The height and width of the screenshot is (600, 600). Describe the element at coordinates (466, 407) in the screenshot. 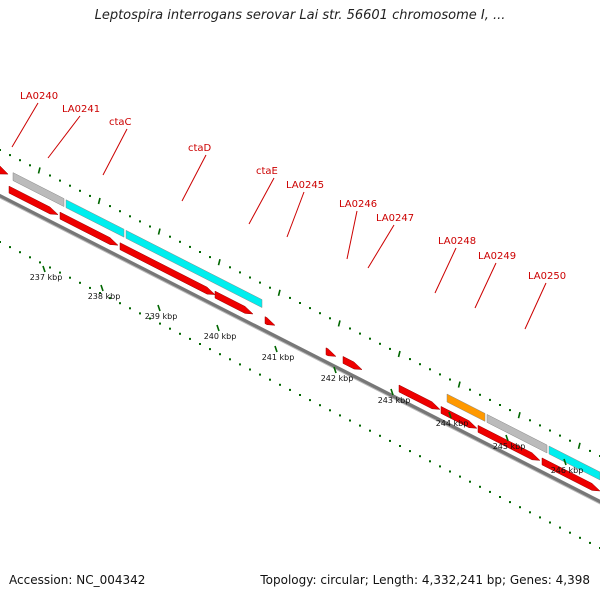

I see `orange-feature` at that location.